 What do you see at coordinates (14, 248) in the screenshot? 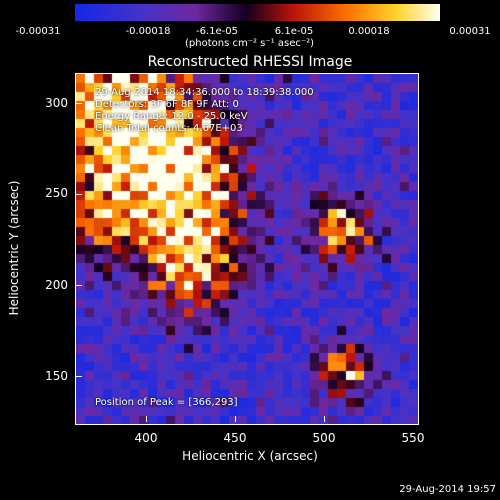
I see `y-axis-label: Heliocentric Y (arcsec)` at bounding box center [14, 248].